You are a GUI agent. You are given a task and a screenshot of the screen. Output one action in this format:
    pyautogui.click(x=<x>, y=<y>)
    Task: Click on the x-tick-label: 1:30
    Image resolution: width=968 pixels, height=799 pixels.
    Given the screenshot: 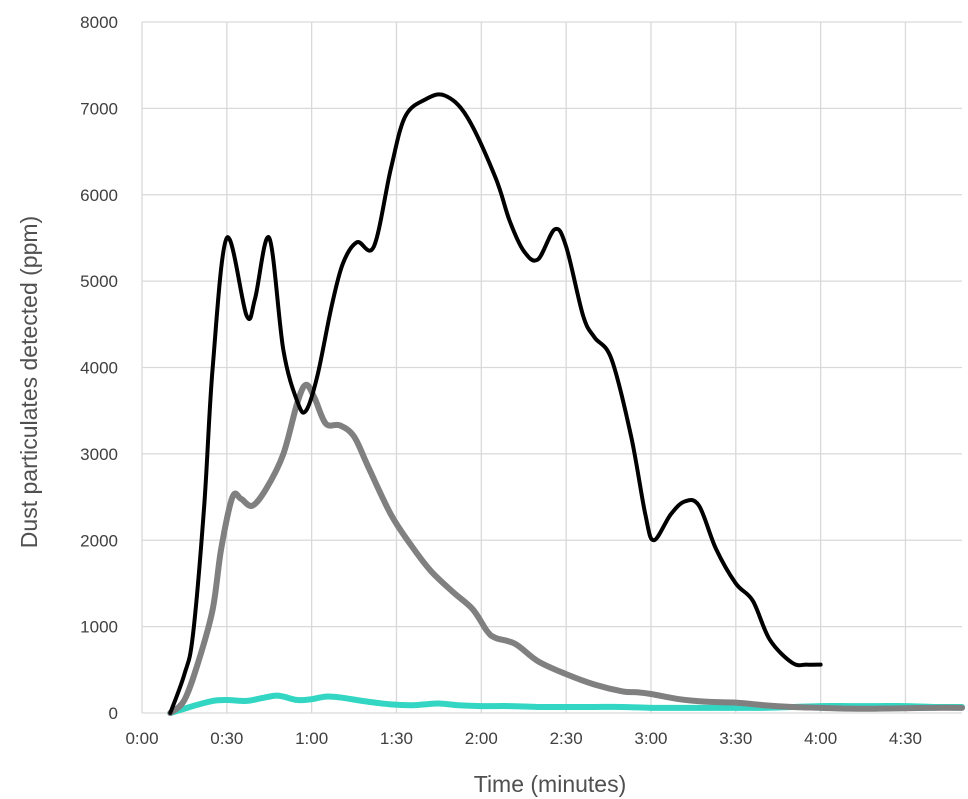 What is the action you would take?
    pyautogui.click(x=396, y=738)
    